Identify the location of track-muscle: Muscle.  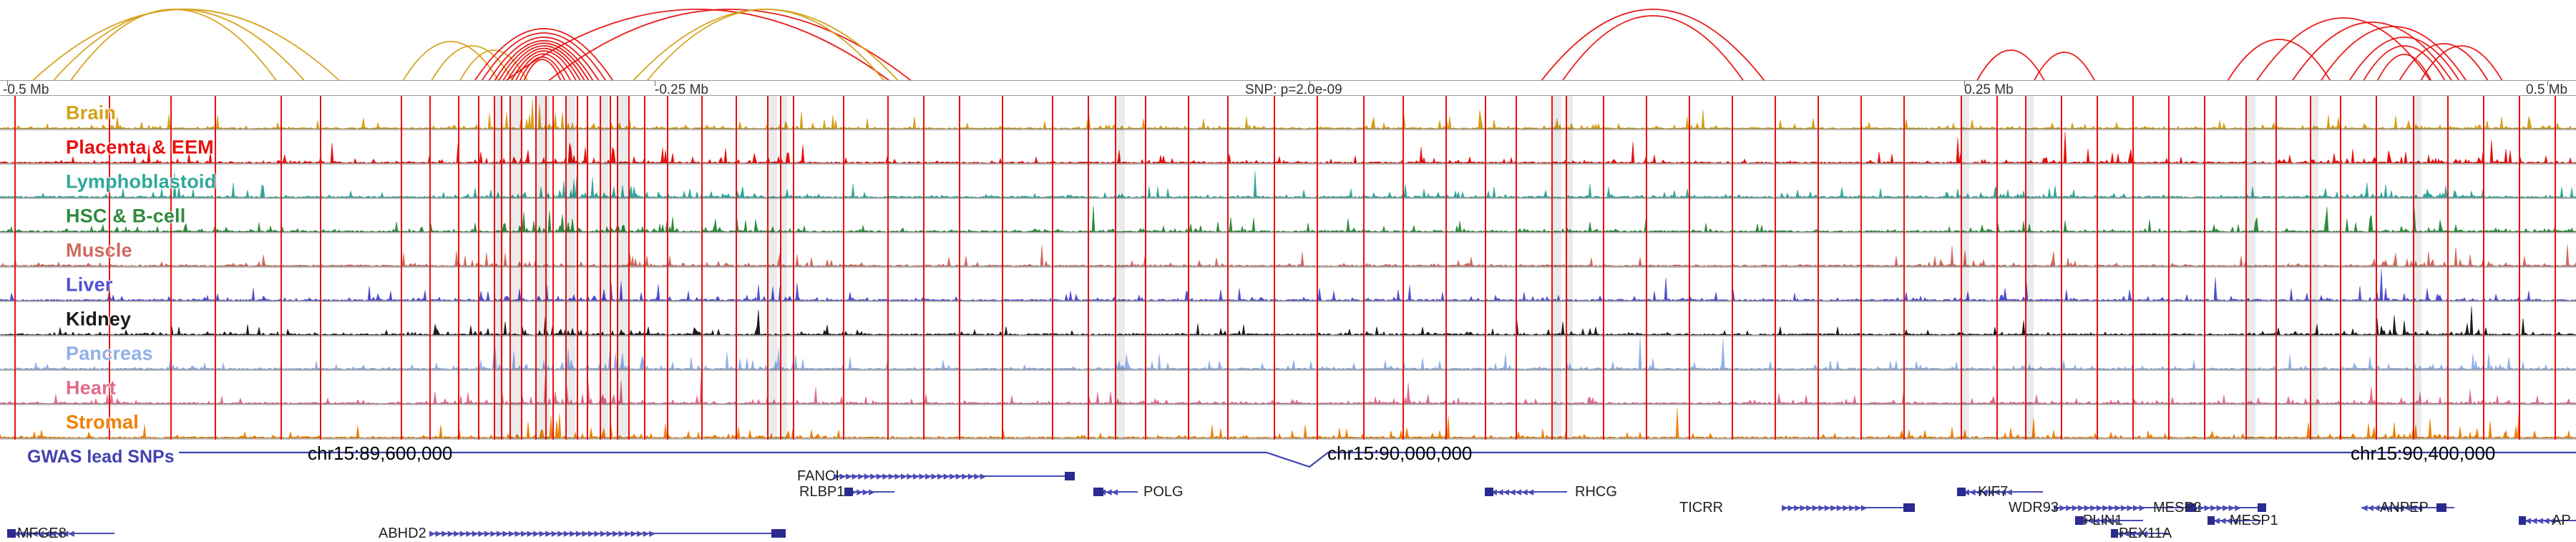
(1288, 250).